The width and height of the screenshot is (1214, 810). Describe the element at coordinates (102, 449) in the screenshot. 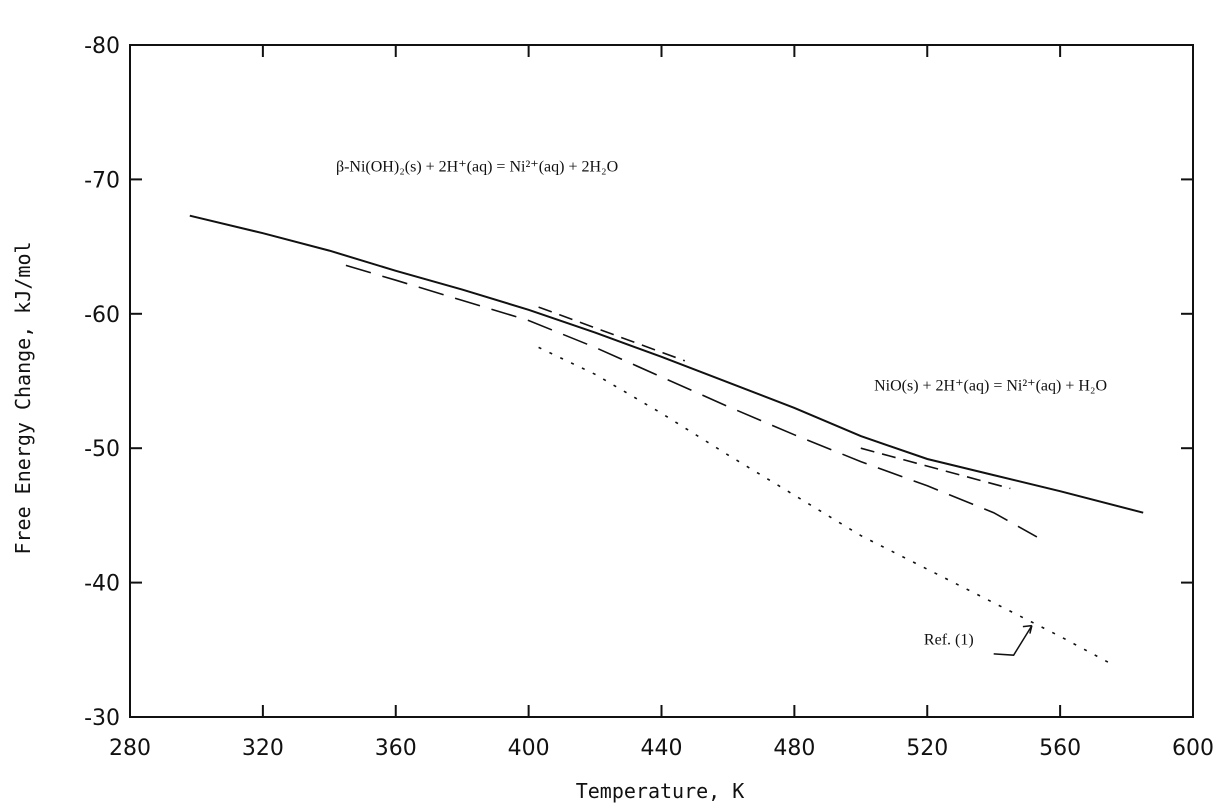

I see `y-tick-label: -50` at that location.